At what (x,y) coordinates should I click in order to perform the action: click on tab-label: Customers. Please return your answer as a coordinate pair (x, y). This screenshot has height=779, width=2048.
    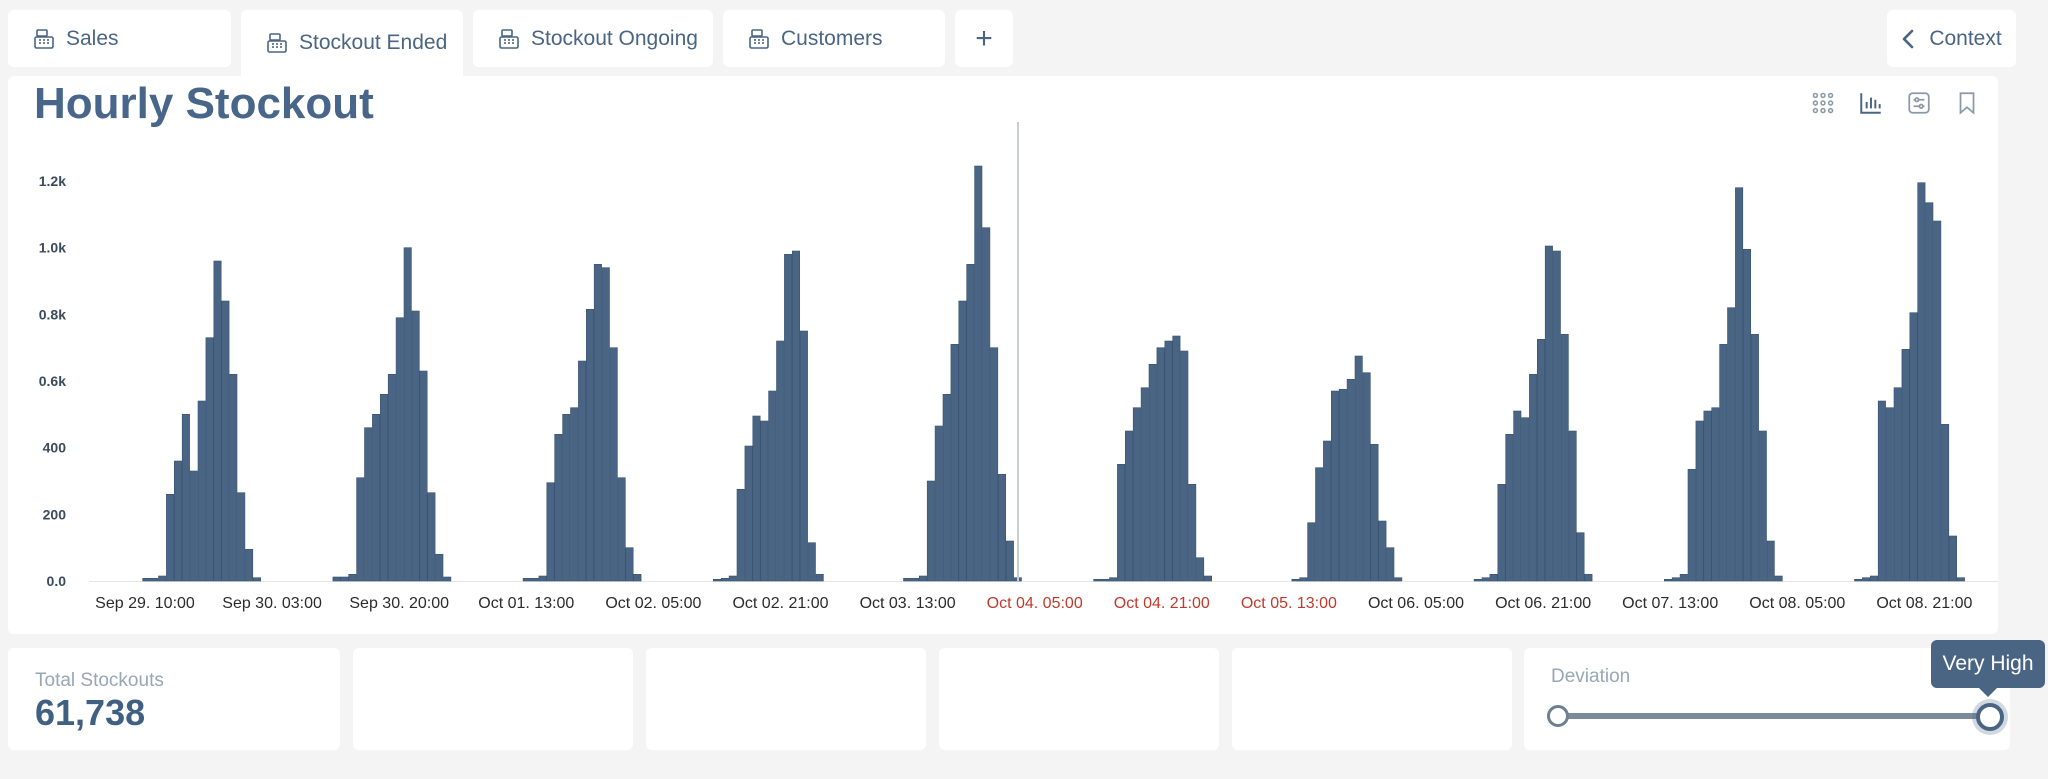
    Looking at the image, I should click on (832, 38).